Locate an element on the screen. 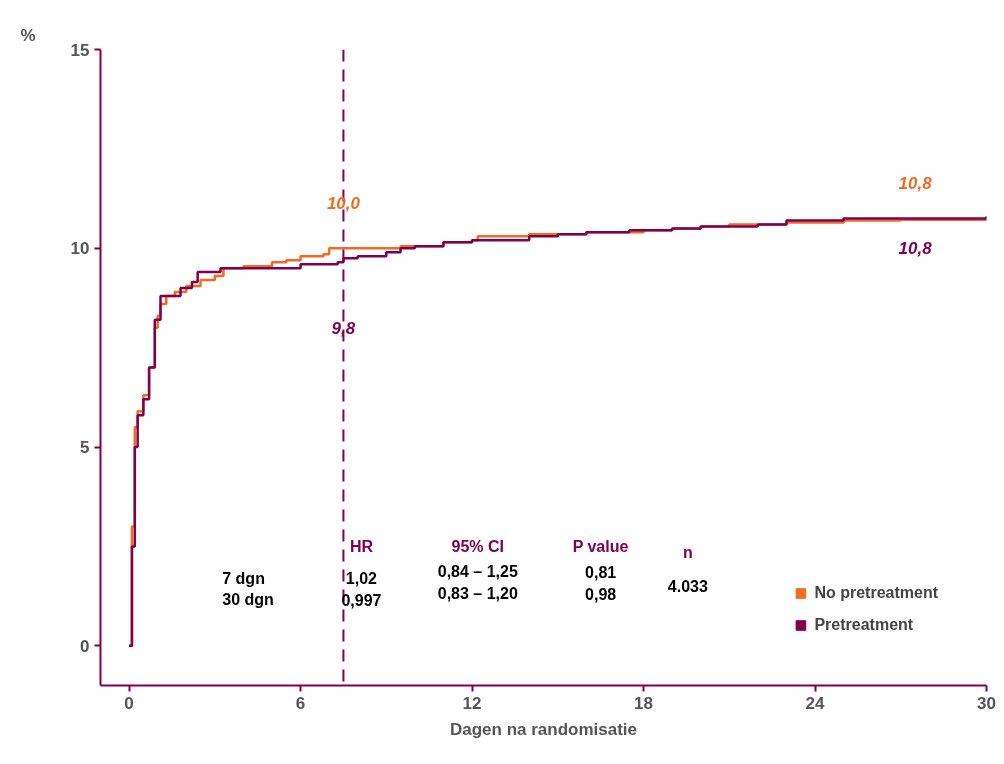  legend-label: Pretreatment is located at coordinates (864, 625).